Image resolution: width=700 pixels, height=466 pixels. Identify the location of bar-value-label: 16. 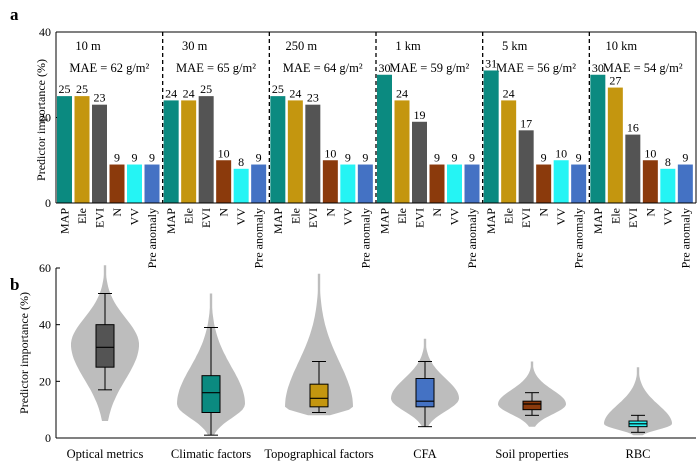
(633, 128).